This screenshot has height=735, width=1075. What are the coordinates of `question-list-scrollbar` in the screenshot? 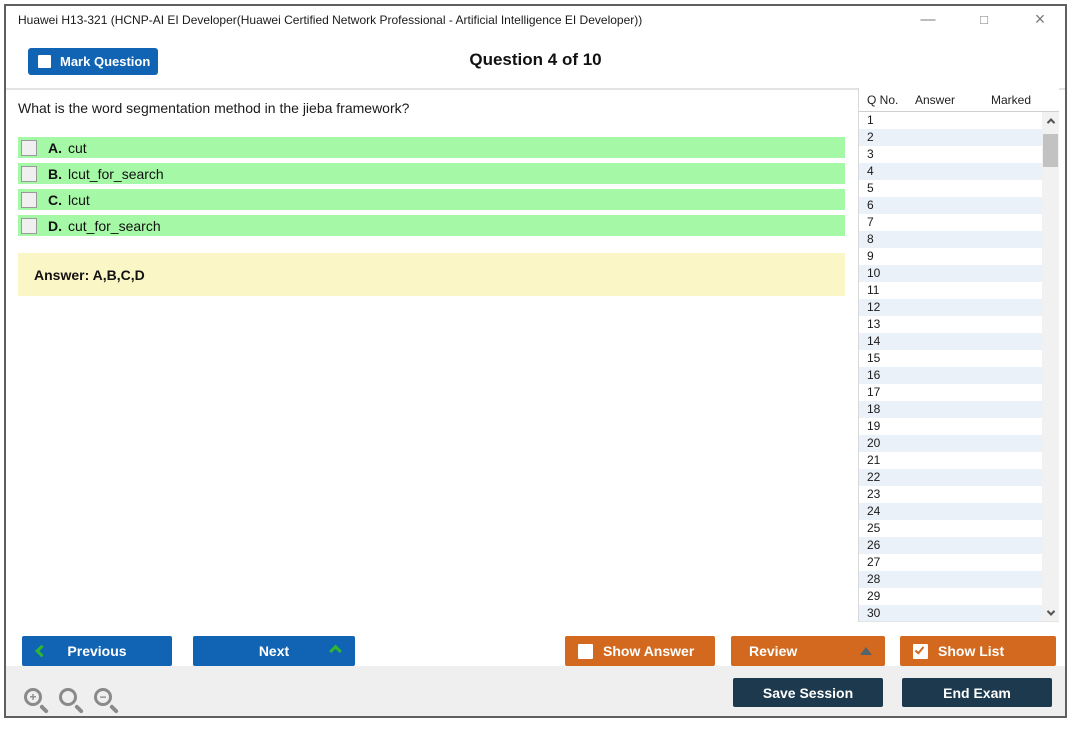 It's located at (1050, 366).